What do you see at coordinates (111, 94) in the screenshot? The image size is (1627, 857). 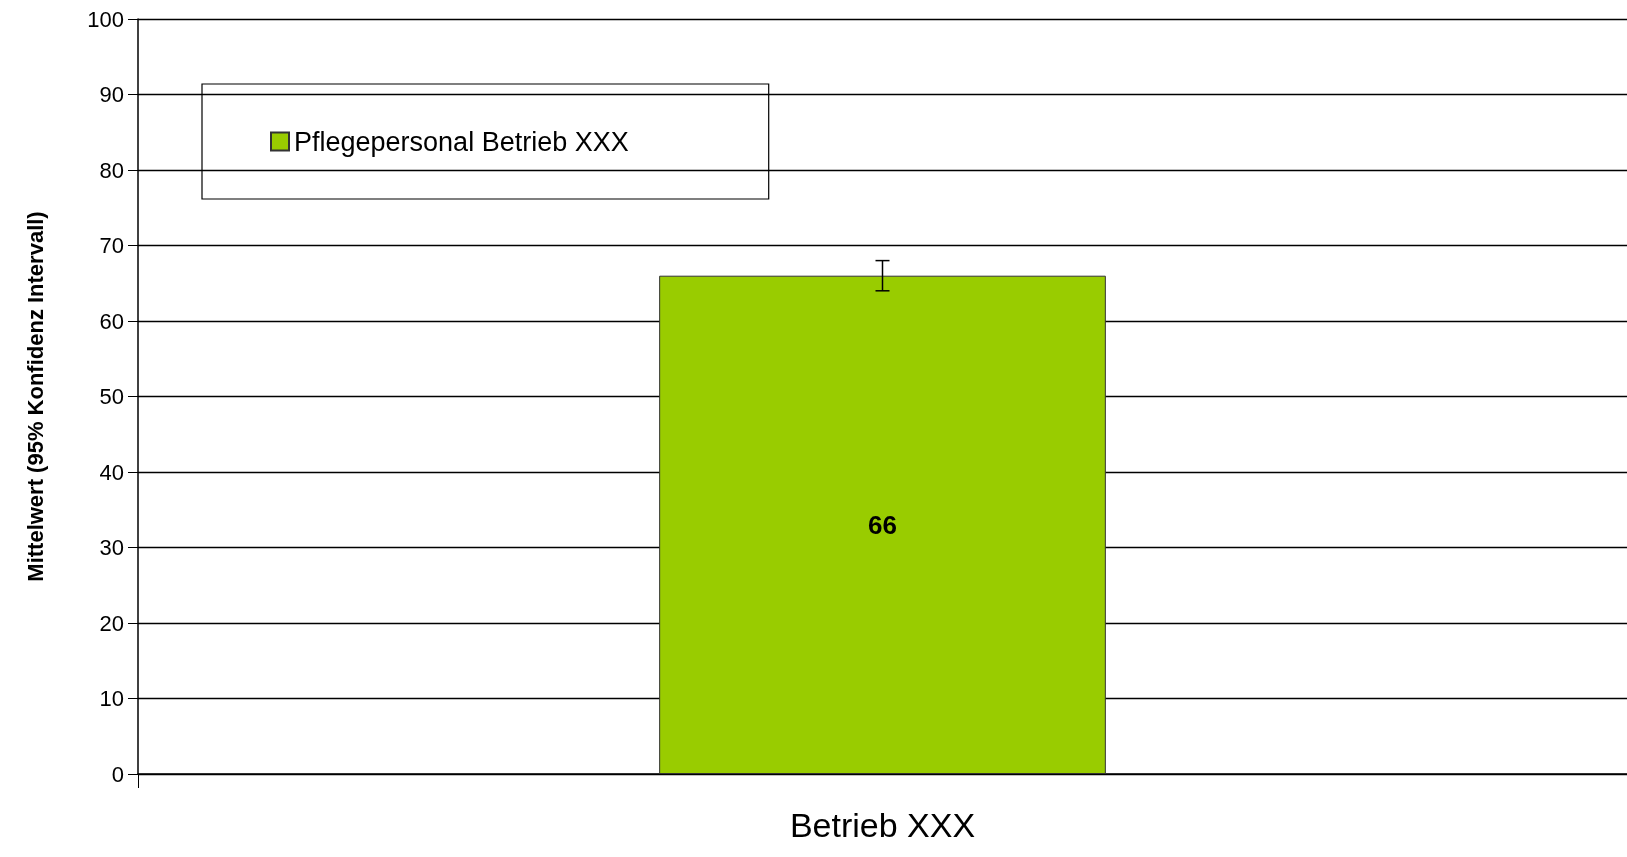 I see `y-tick-label: 90` at bounding box center [111, 94].